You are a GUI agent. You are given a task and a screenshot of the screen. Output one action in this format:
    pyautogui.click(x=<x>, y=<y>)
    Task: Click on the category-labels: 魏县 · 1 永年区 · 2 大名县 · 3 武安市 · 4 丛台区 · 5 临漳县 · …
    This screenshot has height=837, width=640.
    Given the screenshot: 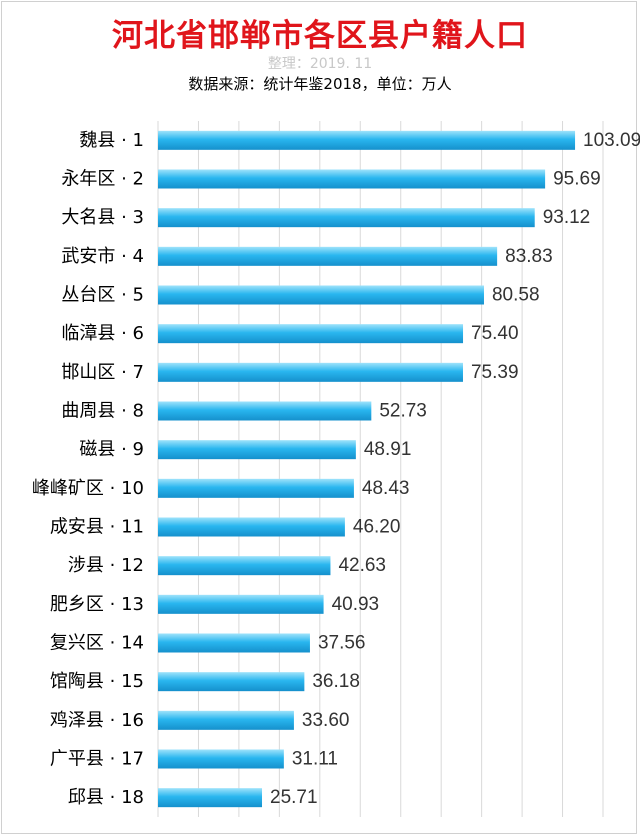 What is the action you would take?
    pyautogui.click(x=88, y=469)
    